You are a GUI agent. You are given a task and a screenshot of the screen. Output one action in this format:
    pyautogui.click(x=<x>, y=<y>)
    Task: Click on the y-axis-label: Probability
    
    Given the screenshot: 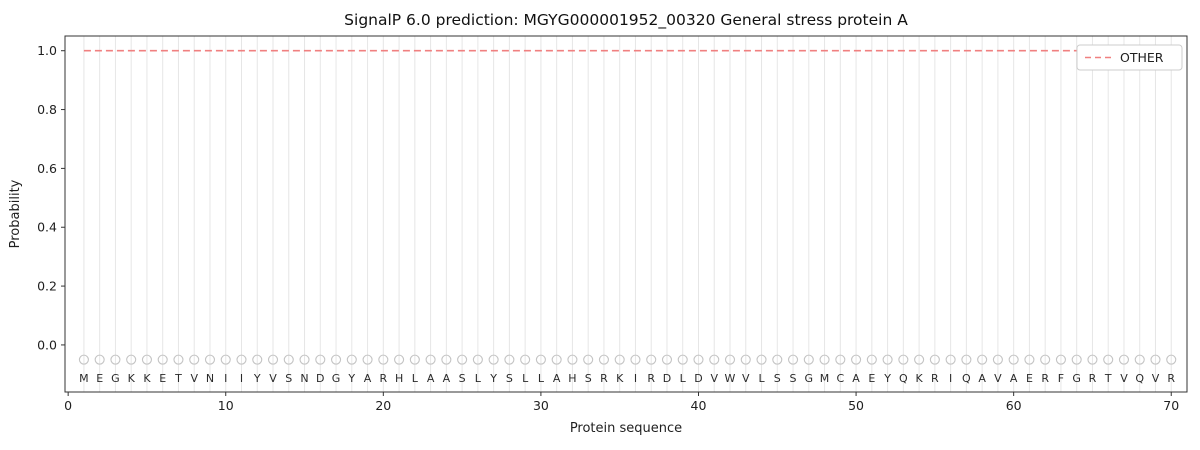 What is the action you would take?
    pyautogui.click(x=15, y=213)
    